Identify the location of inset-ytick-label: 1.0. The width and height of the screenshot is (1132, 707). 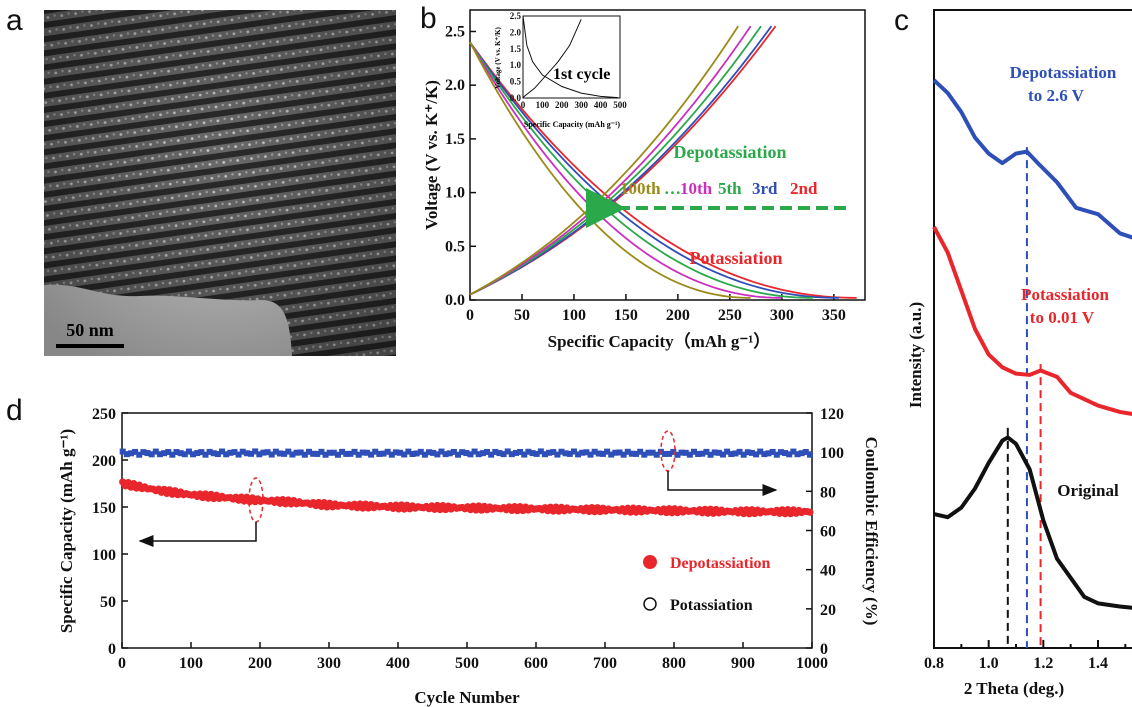
(516, 65).